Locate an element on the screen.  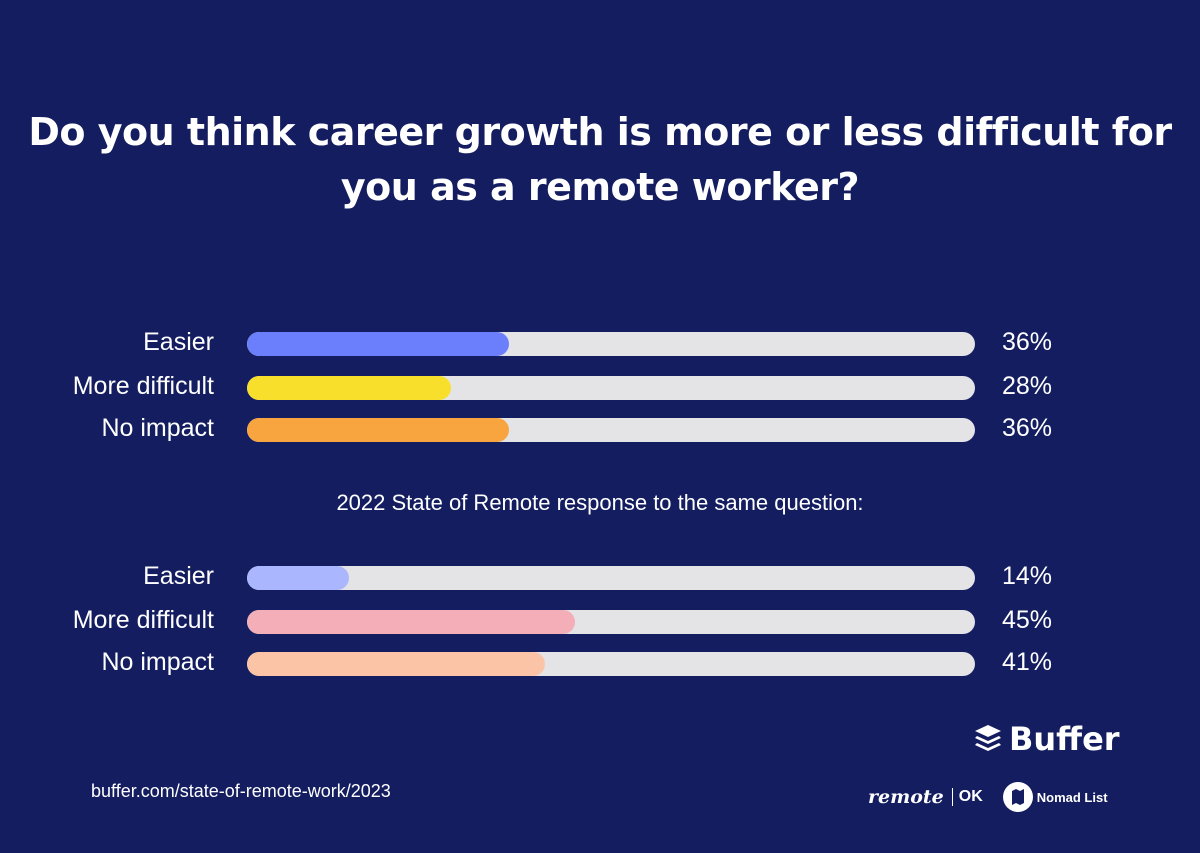
bar-row: No impact 41% is located at coordinates (600, 663).